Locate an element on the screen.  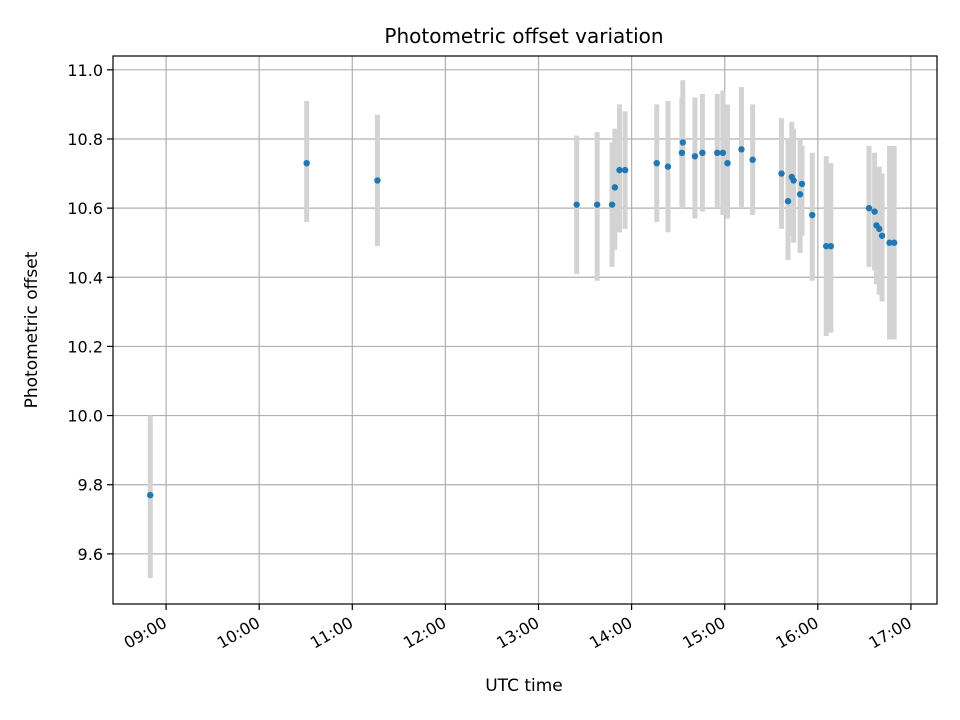
x-axis-label: UTC time is located at coordinates (524, 686).